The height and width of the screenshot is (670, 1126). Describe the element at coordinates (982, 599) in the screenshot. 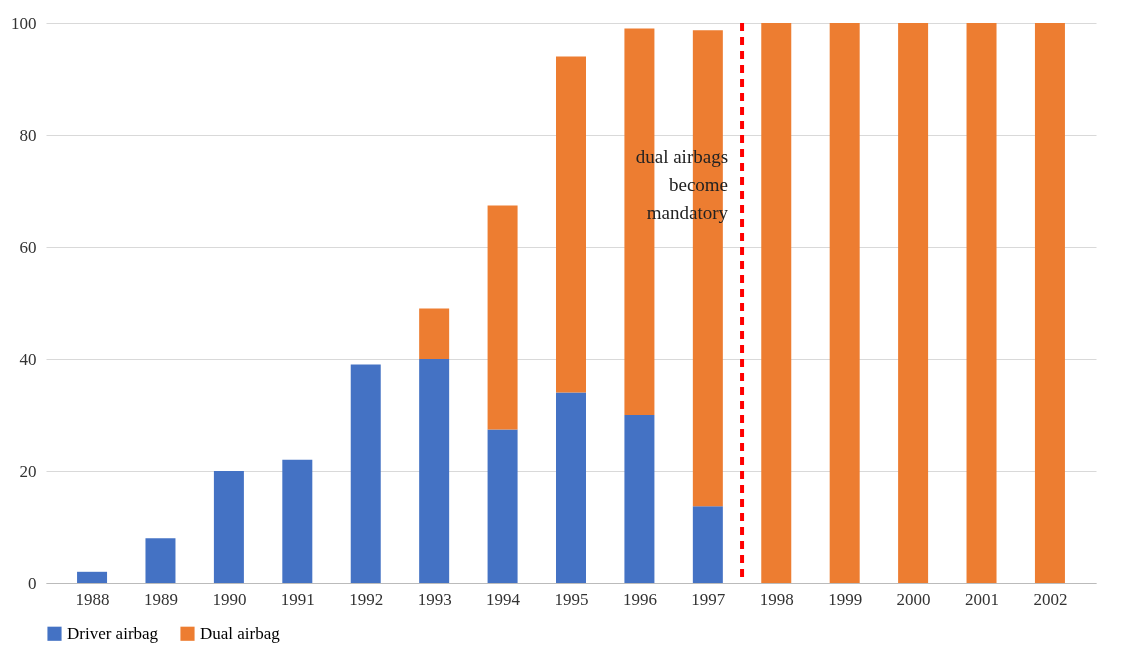

I see `x-tick-label: 2001` at that location.